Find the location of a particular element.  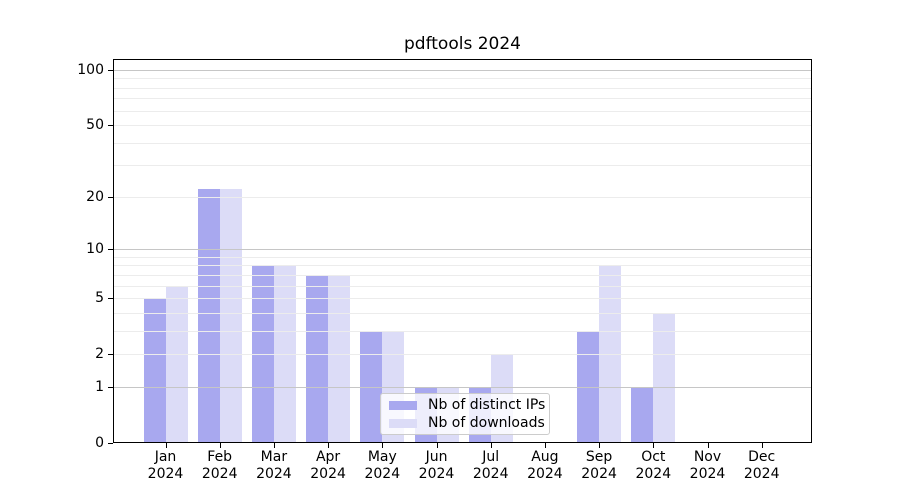

y-tick-label-20: 20 is located at coordinates (95, 196).